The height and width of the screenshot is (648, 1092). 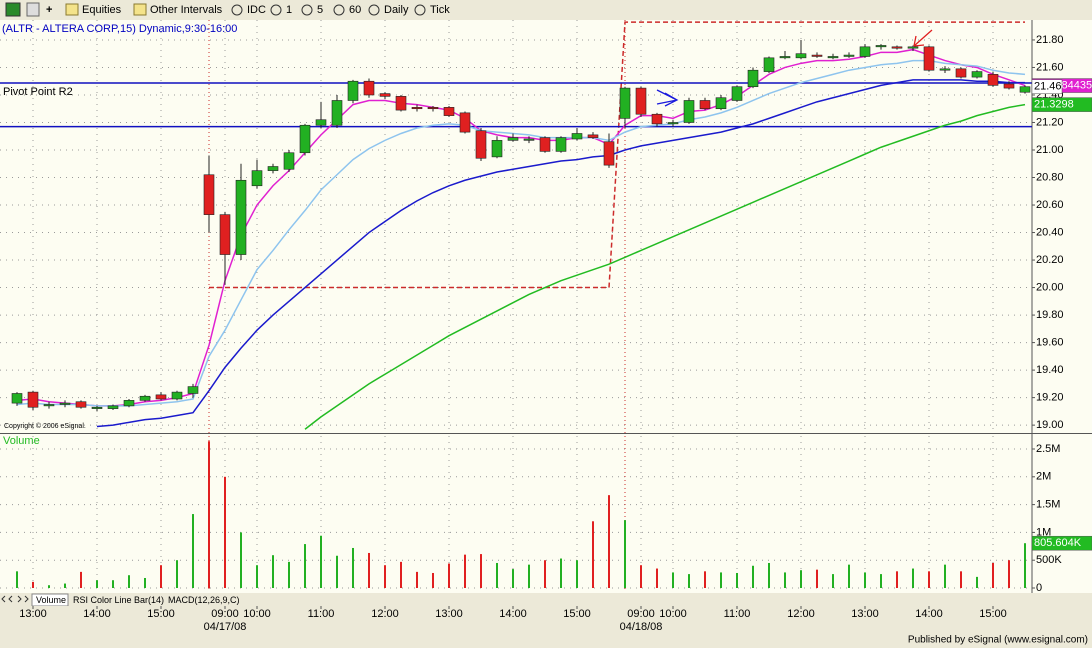 What do you see at coordinates (102, 10) in the screenshot?
I see `toolbar-item: Equities` at bounding box center [102, 10].